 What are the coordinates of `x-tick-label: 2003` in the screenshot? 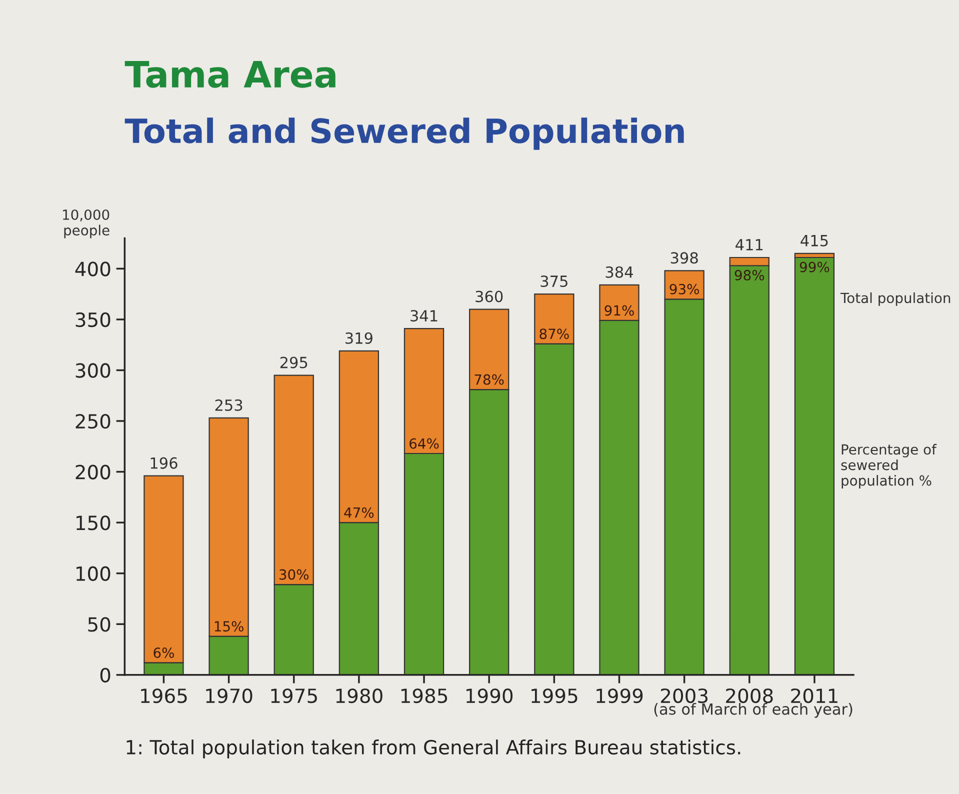 It's located at (684, 696).